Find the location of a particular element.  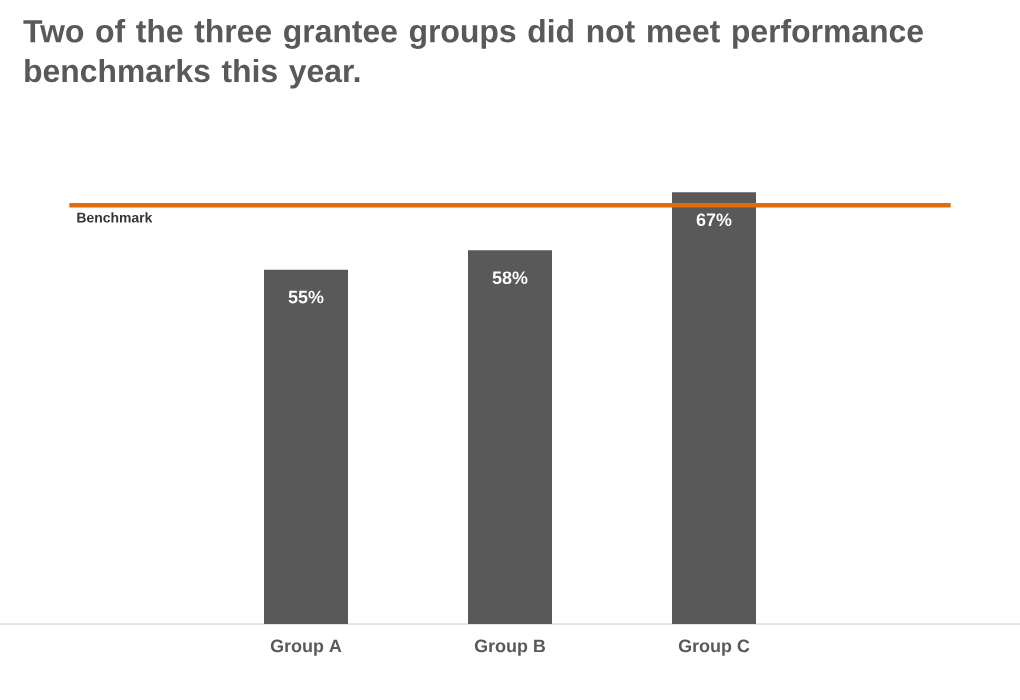

x-tick-label: Group C is located at coordinates (714, 647).